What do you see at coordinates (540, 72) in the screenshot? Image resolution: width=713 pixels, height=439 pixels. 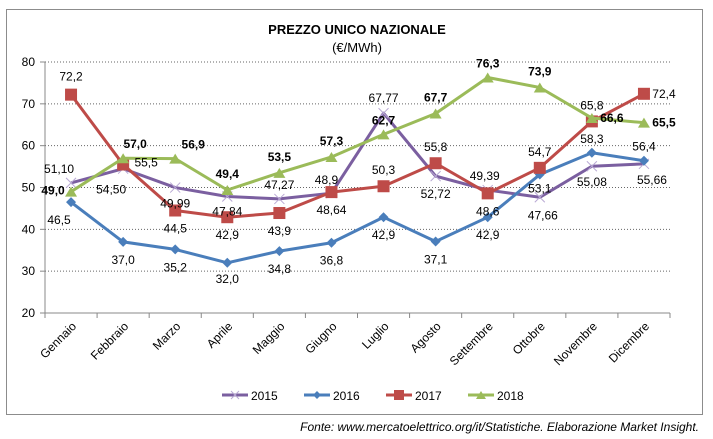 I see `data-label-2018: 73,9` at bounding box center [540, 72].